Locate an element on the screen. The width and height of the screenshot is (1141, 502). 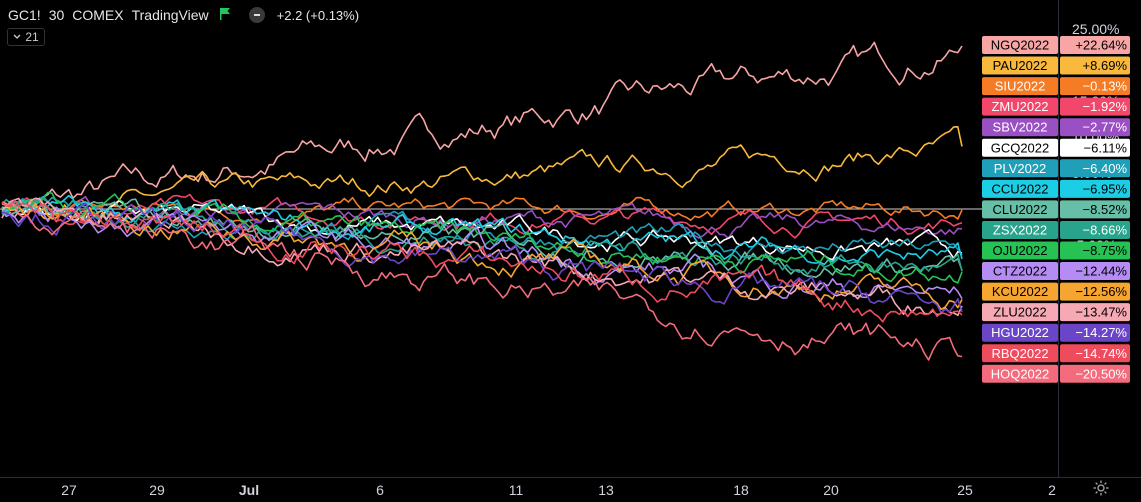
series-name: RBQ2022 is located at coordinates (1019, 353).